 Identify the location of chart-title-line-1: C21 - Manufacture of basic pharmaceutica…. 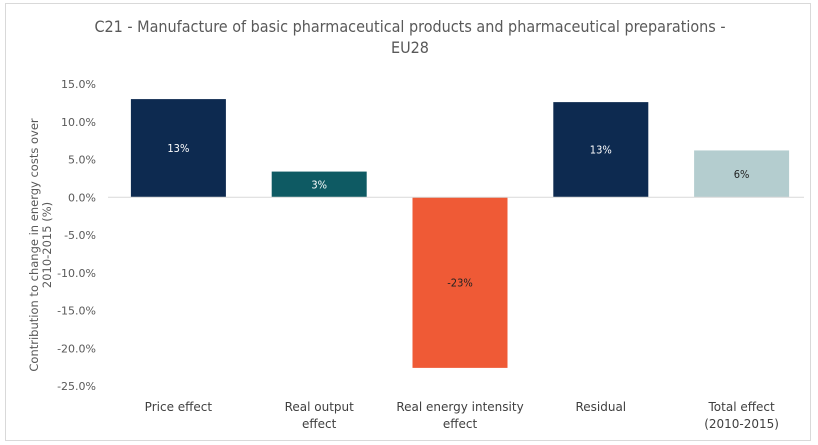
(410, 26).